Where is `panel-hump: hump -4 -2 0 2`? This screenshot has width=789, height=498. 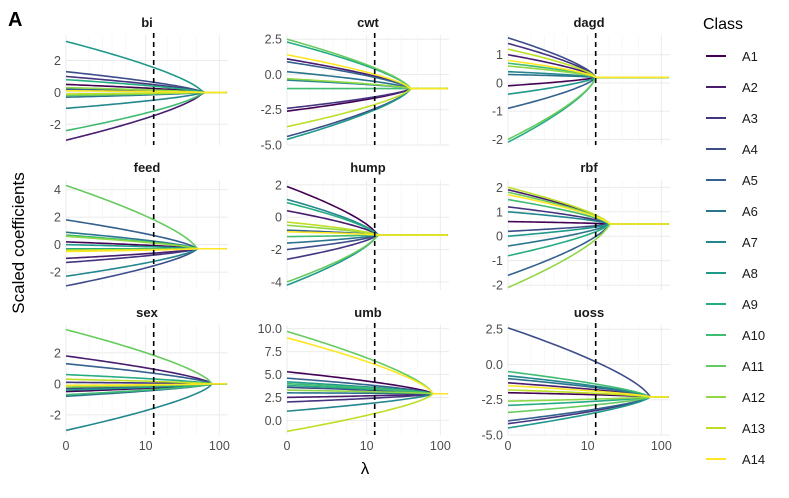 panel-hump: hump -4 -2 0 2 is located at coordinates (360, 225).